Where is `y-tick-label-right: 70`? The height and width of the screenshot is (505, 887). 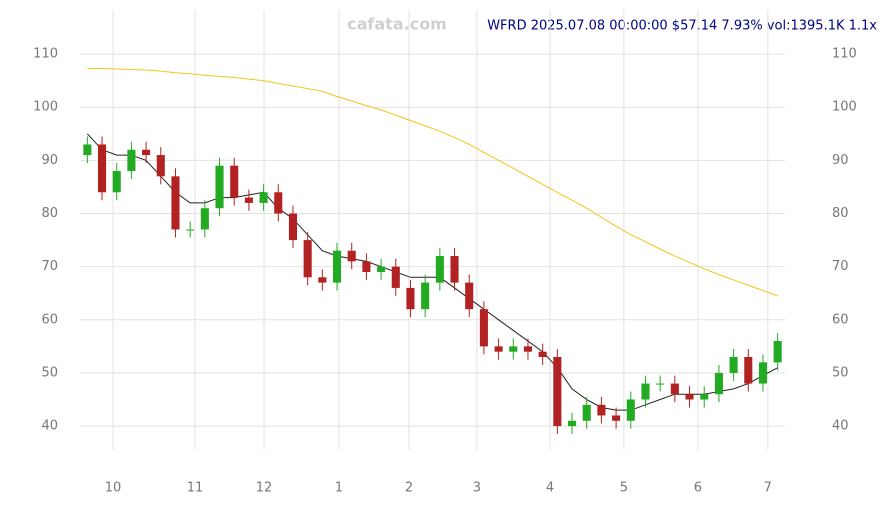
y-tick-label-right: 70 is located at coordinates (840, 266).